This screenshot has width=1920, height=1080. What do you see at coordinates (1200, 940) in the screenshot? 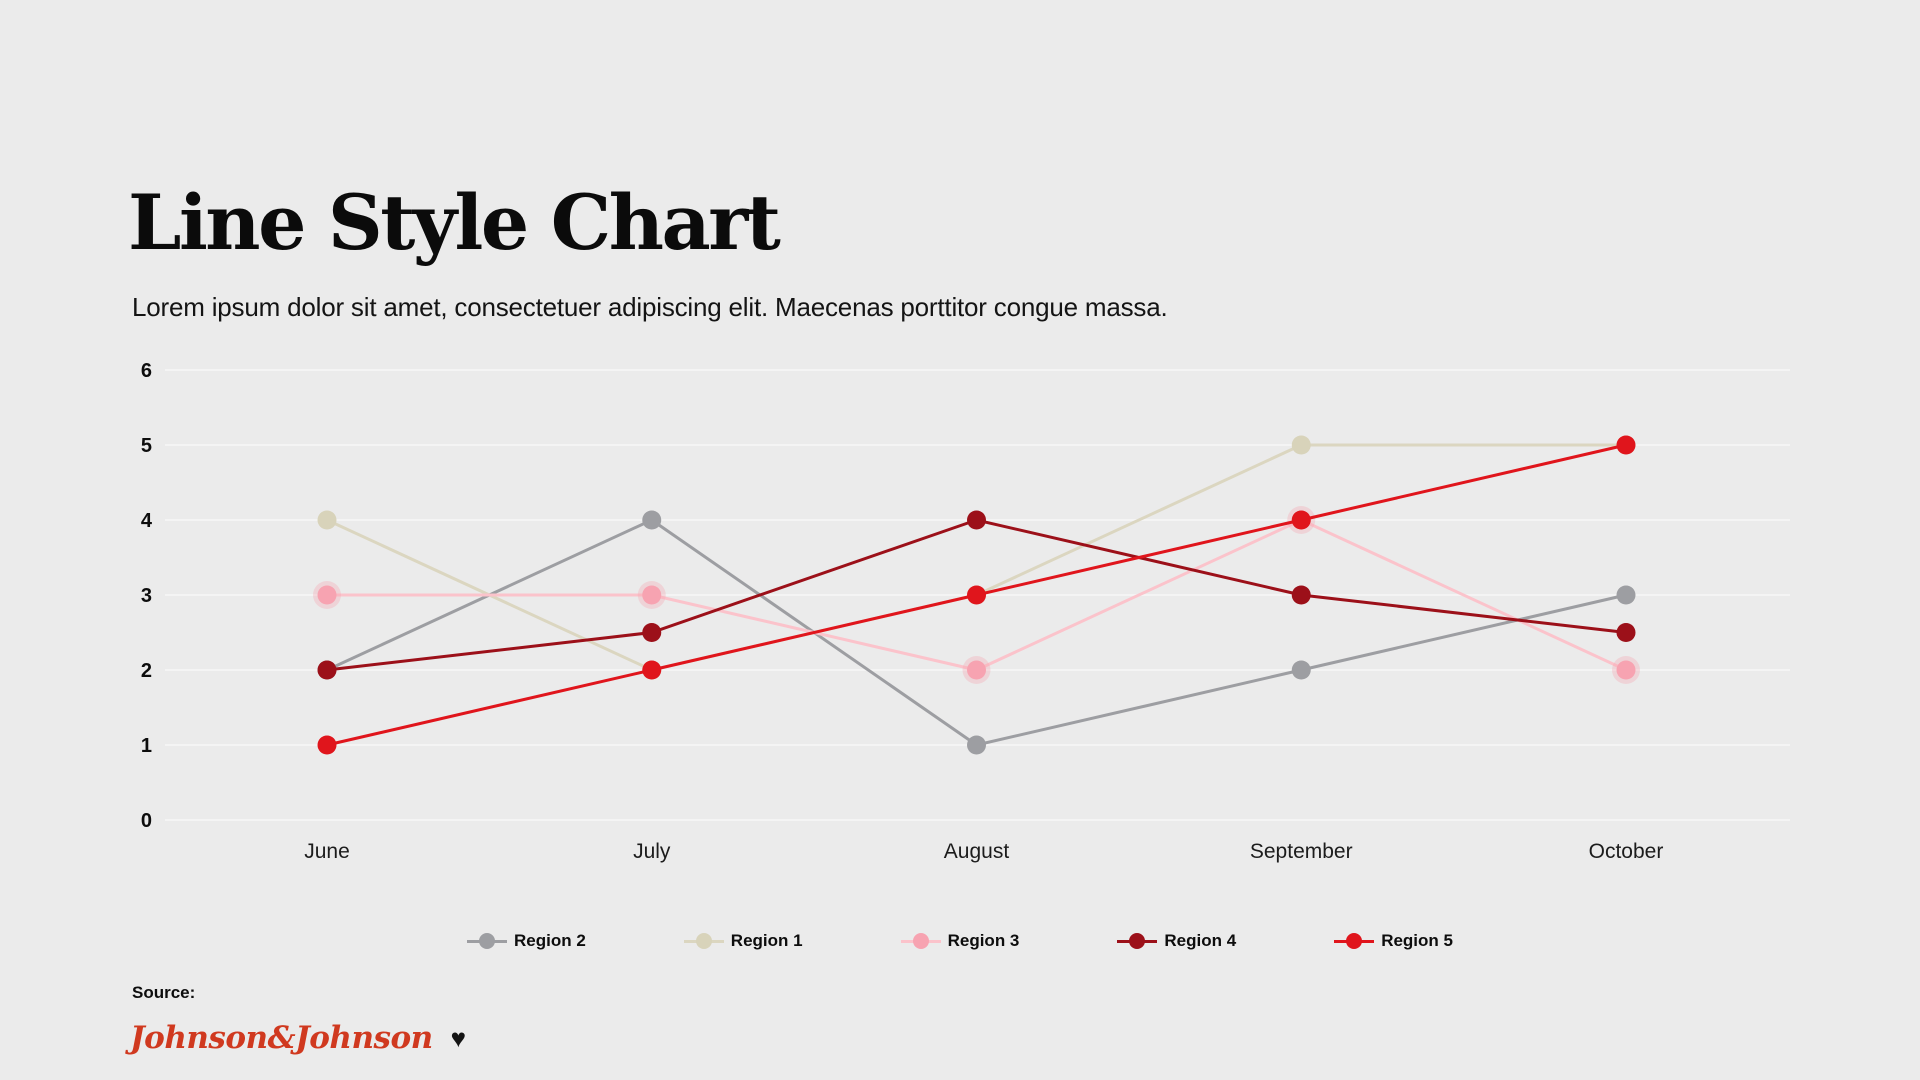
I see `legend-label-region-4: Region 4` at bounding box center [1200, 940].